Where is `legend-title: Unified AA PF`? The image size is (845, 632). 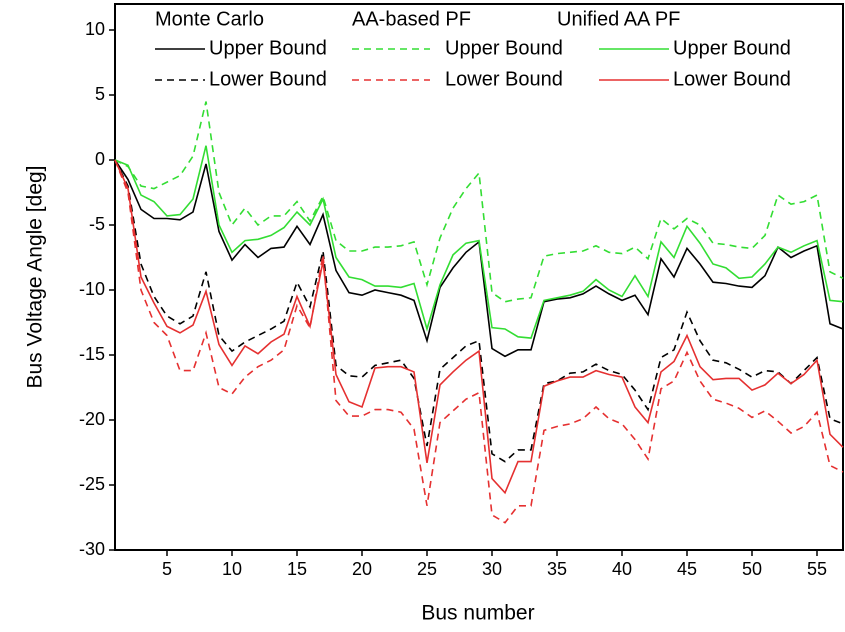 legend-title: Unified AA PF is located at coordinates (618, 19).